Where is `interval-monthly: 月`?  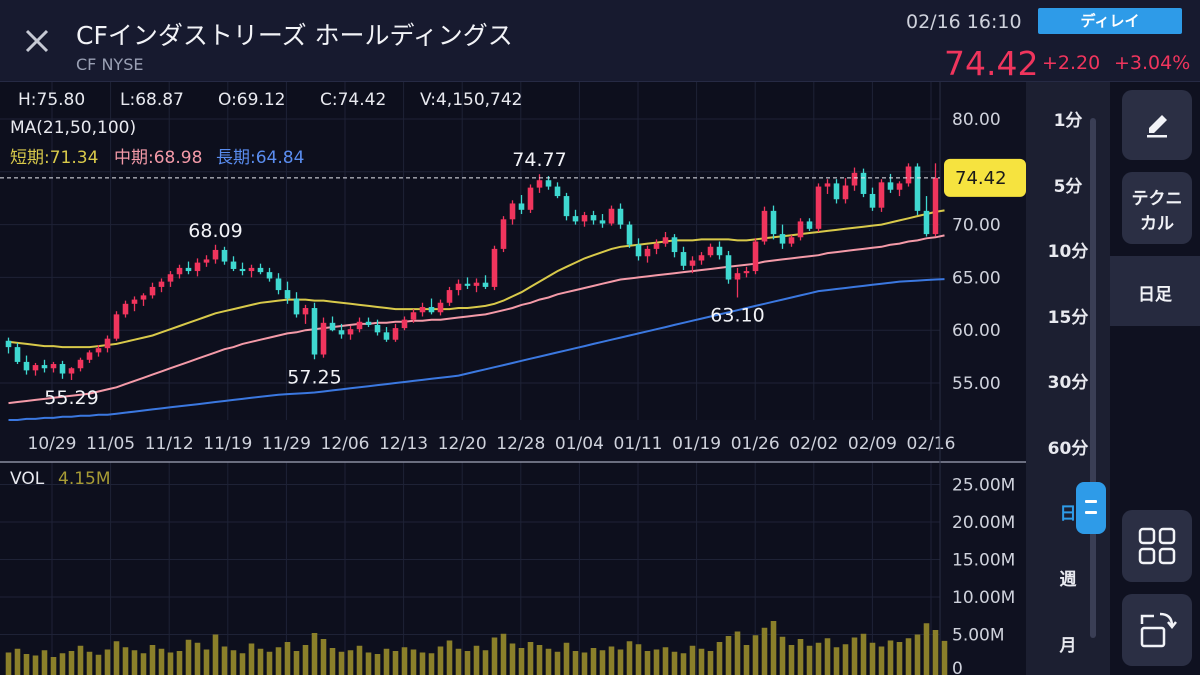 interval-monthly: 月 is located at coordinates (1068, 646).